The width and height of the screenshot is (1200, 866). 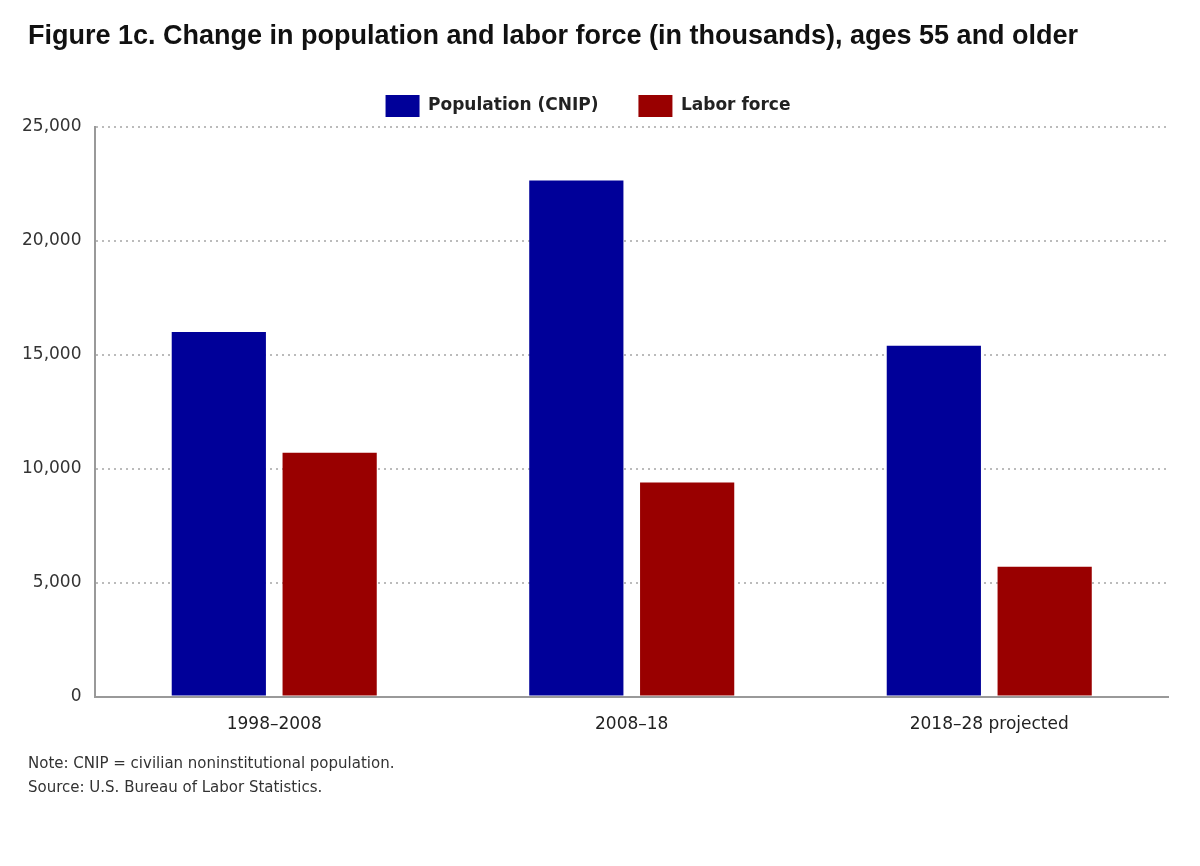 I want to click on y-tick-label: 10,000, so click(x=52, y=467).